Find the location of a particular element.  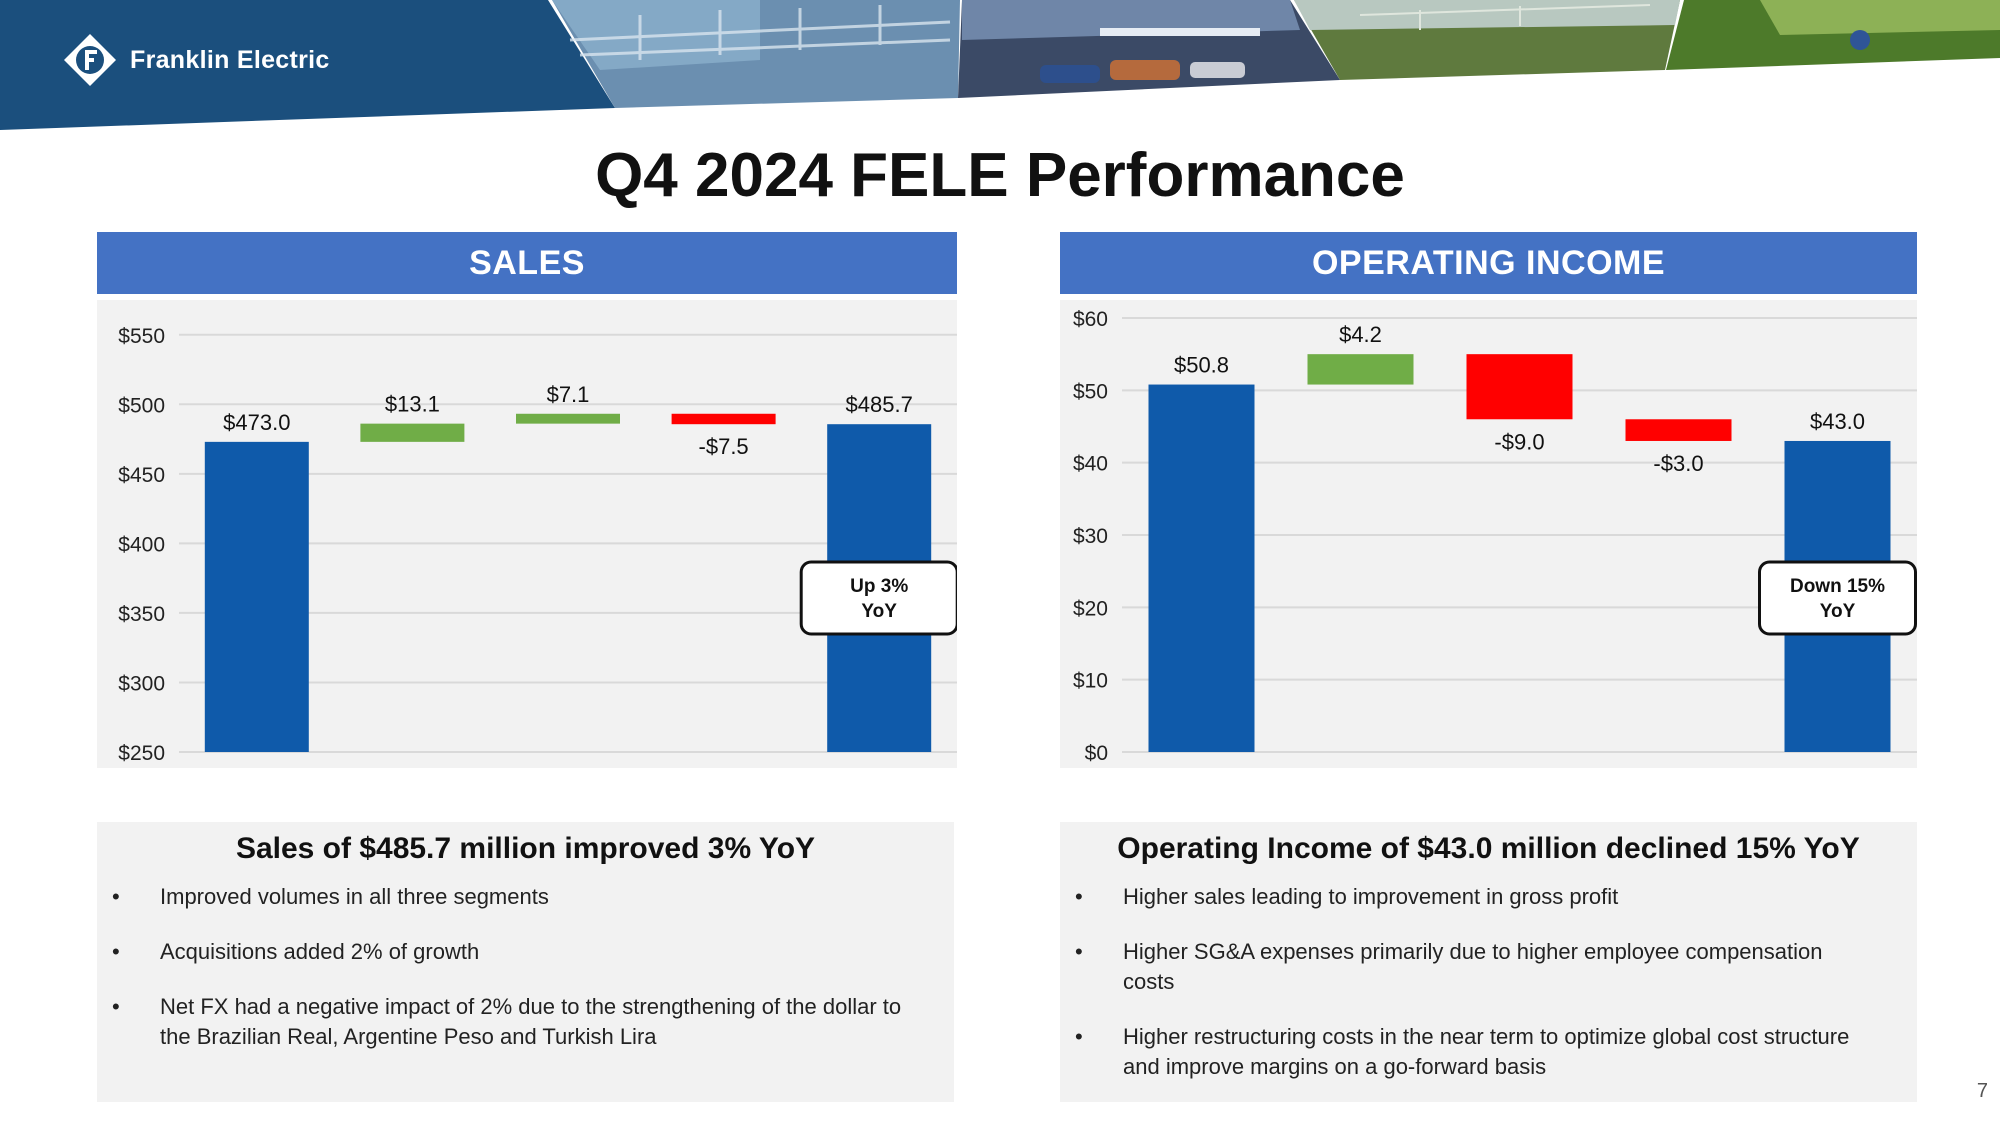

y-tick-label: $300 is located at coordinates (141, 683).